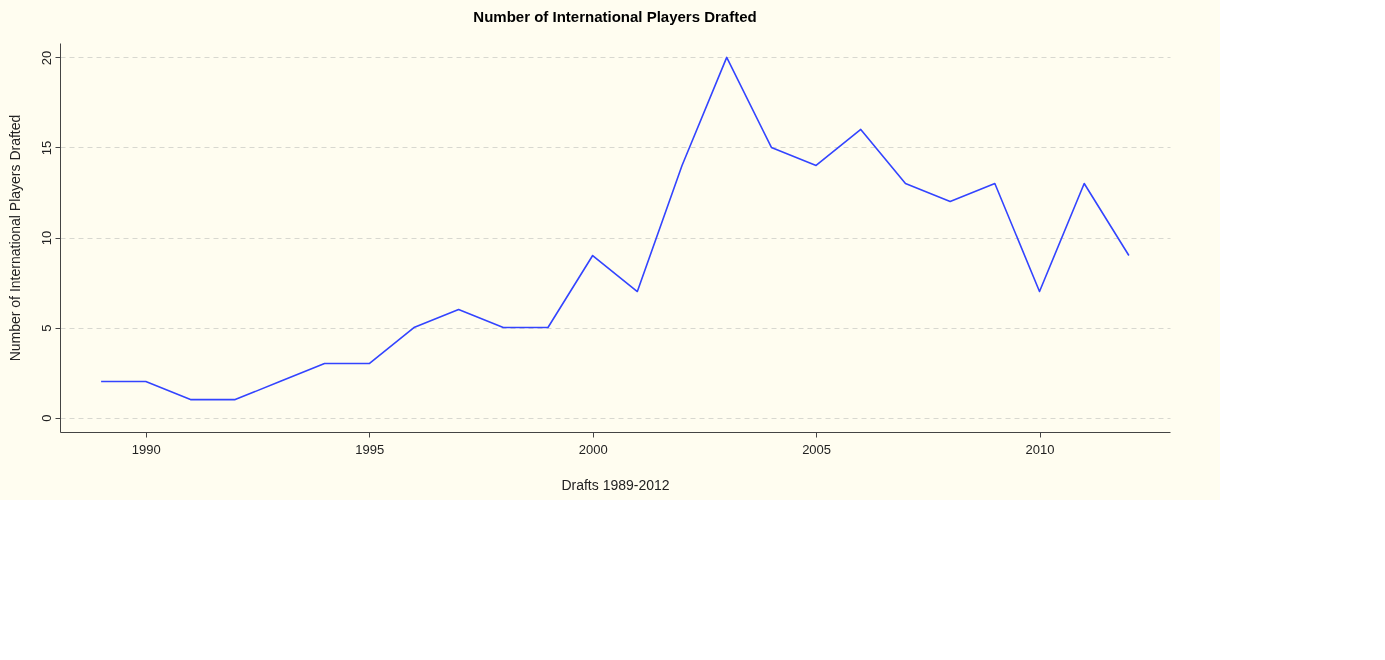  I want to click on y-tick-label: 15, so click(46, 148).